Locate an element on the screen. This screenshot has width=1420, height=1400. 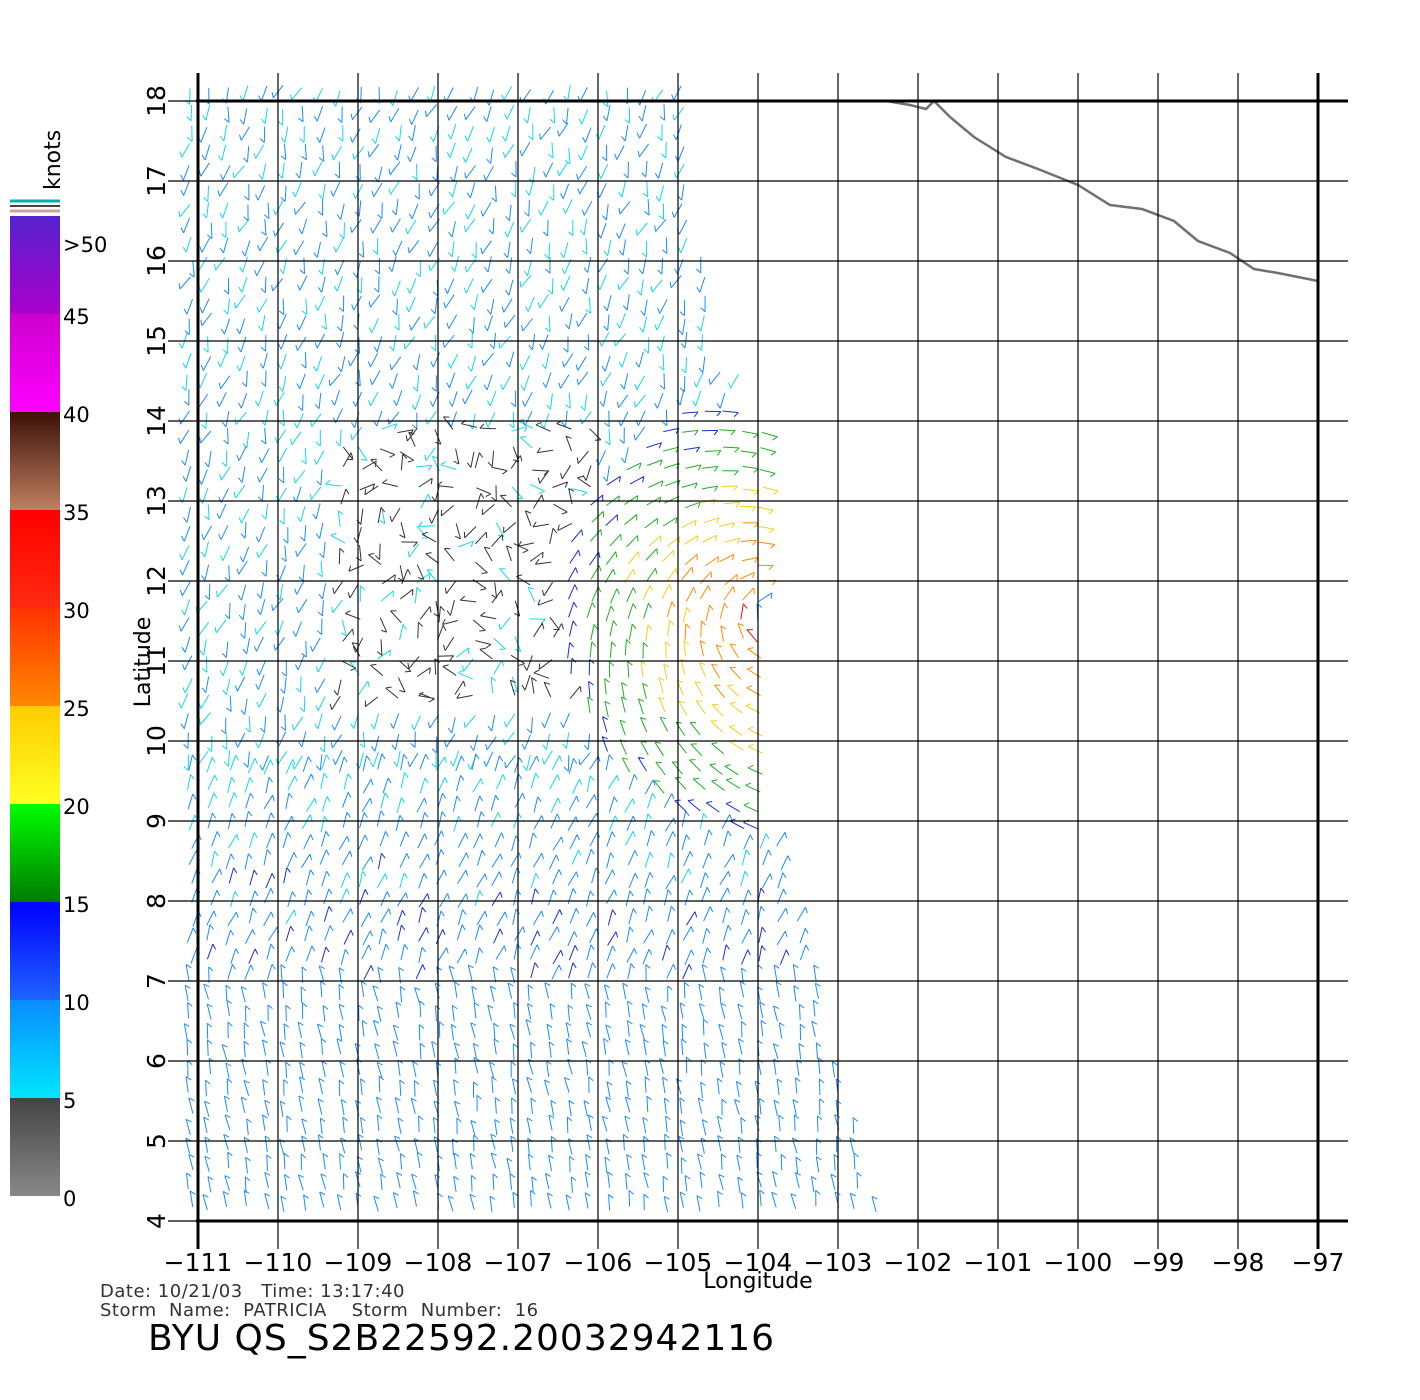
x-tick-label: −108 is located at coordinates (438, 1262).